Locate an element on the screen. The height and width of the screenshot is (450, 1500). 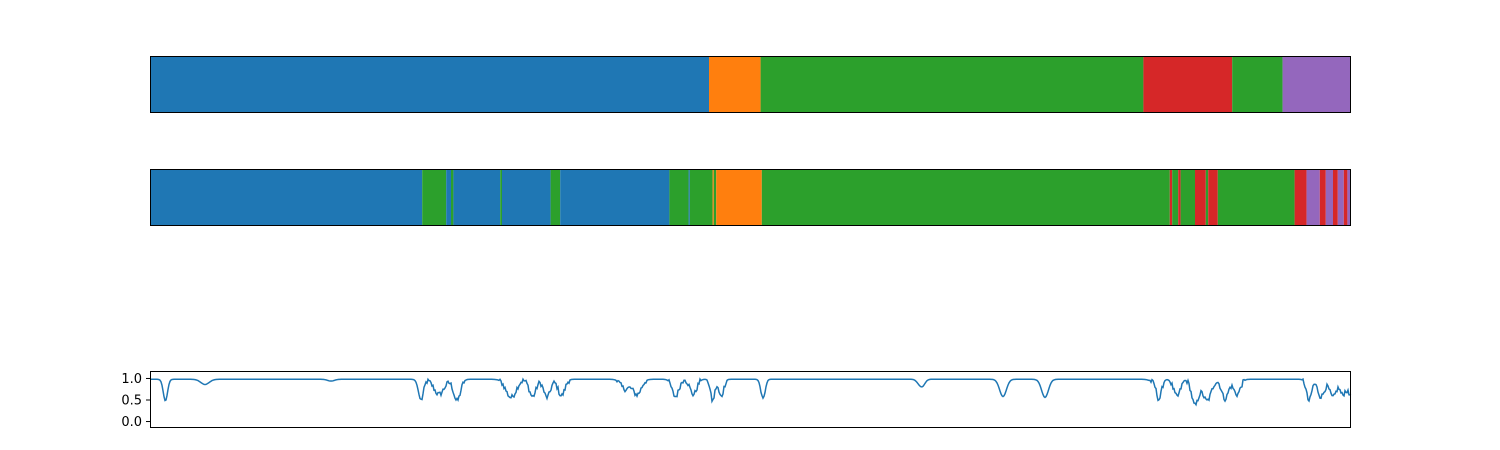
line-plot: 0.0 0.5 1.0 is located at coordinates (736, 400).